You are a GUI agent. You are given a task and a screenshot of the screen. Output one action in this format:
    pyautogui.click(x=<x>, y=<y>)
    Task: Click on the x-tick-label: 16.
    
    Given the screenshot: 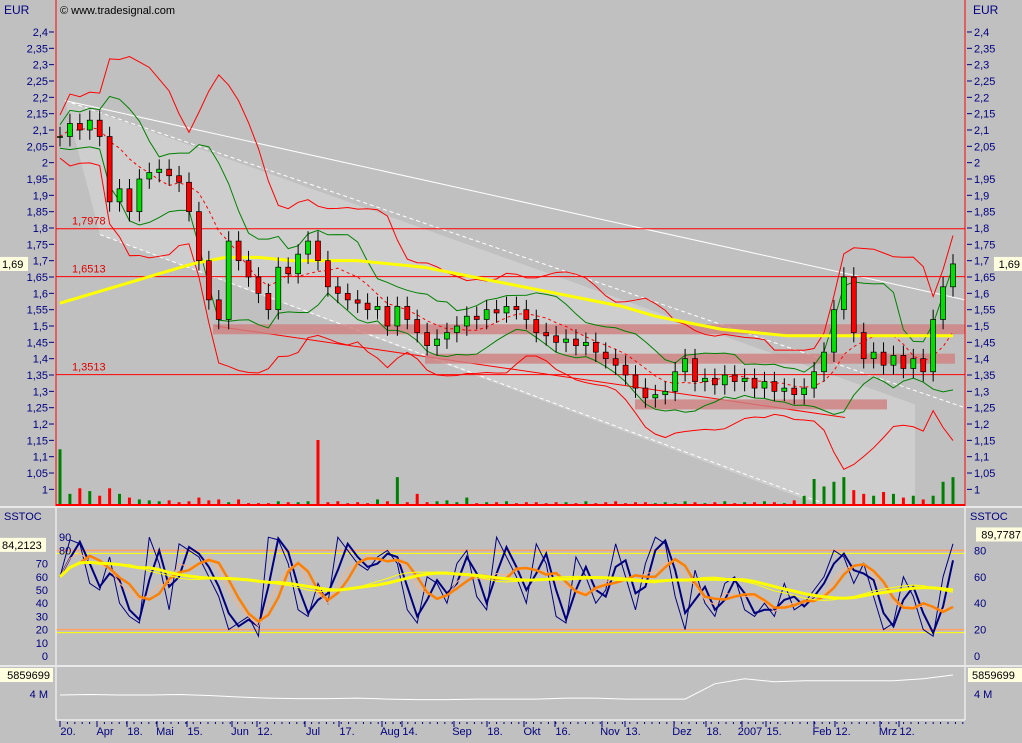 What is the action you would take?
    pyautogui.click(x=562, y=732)
    